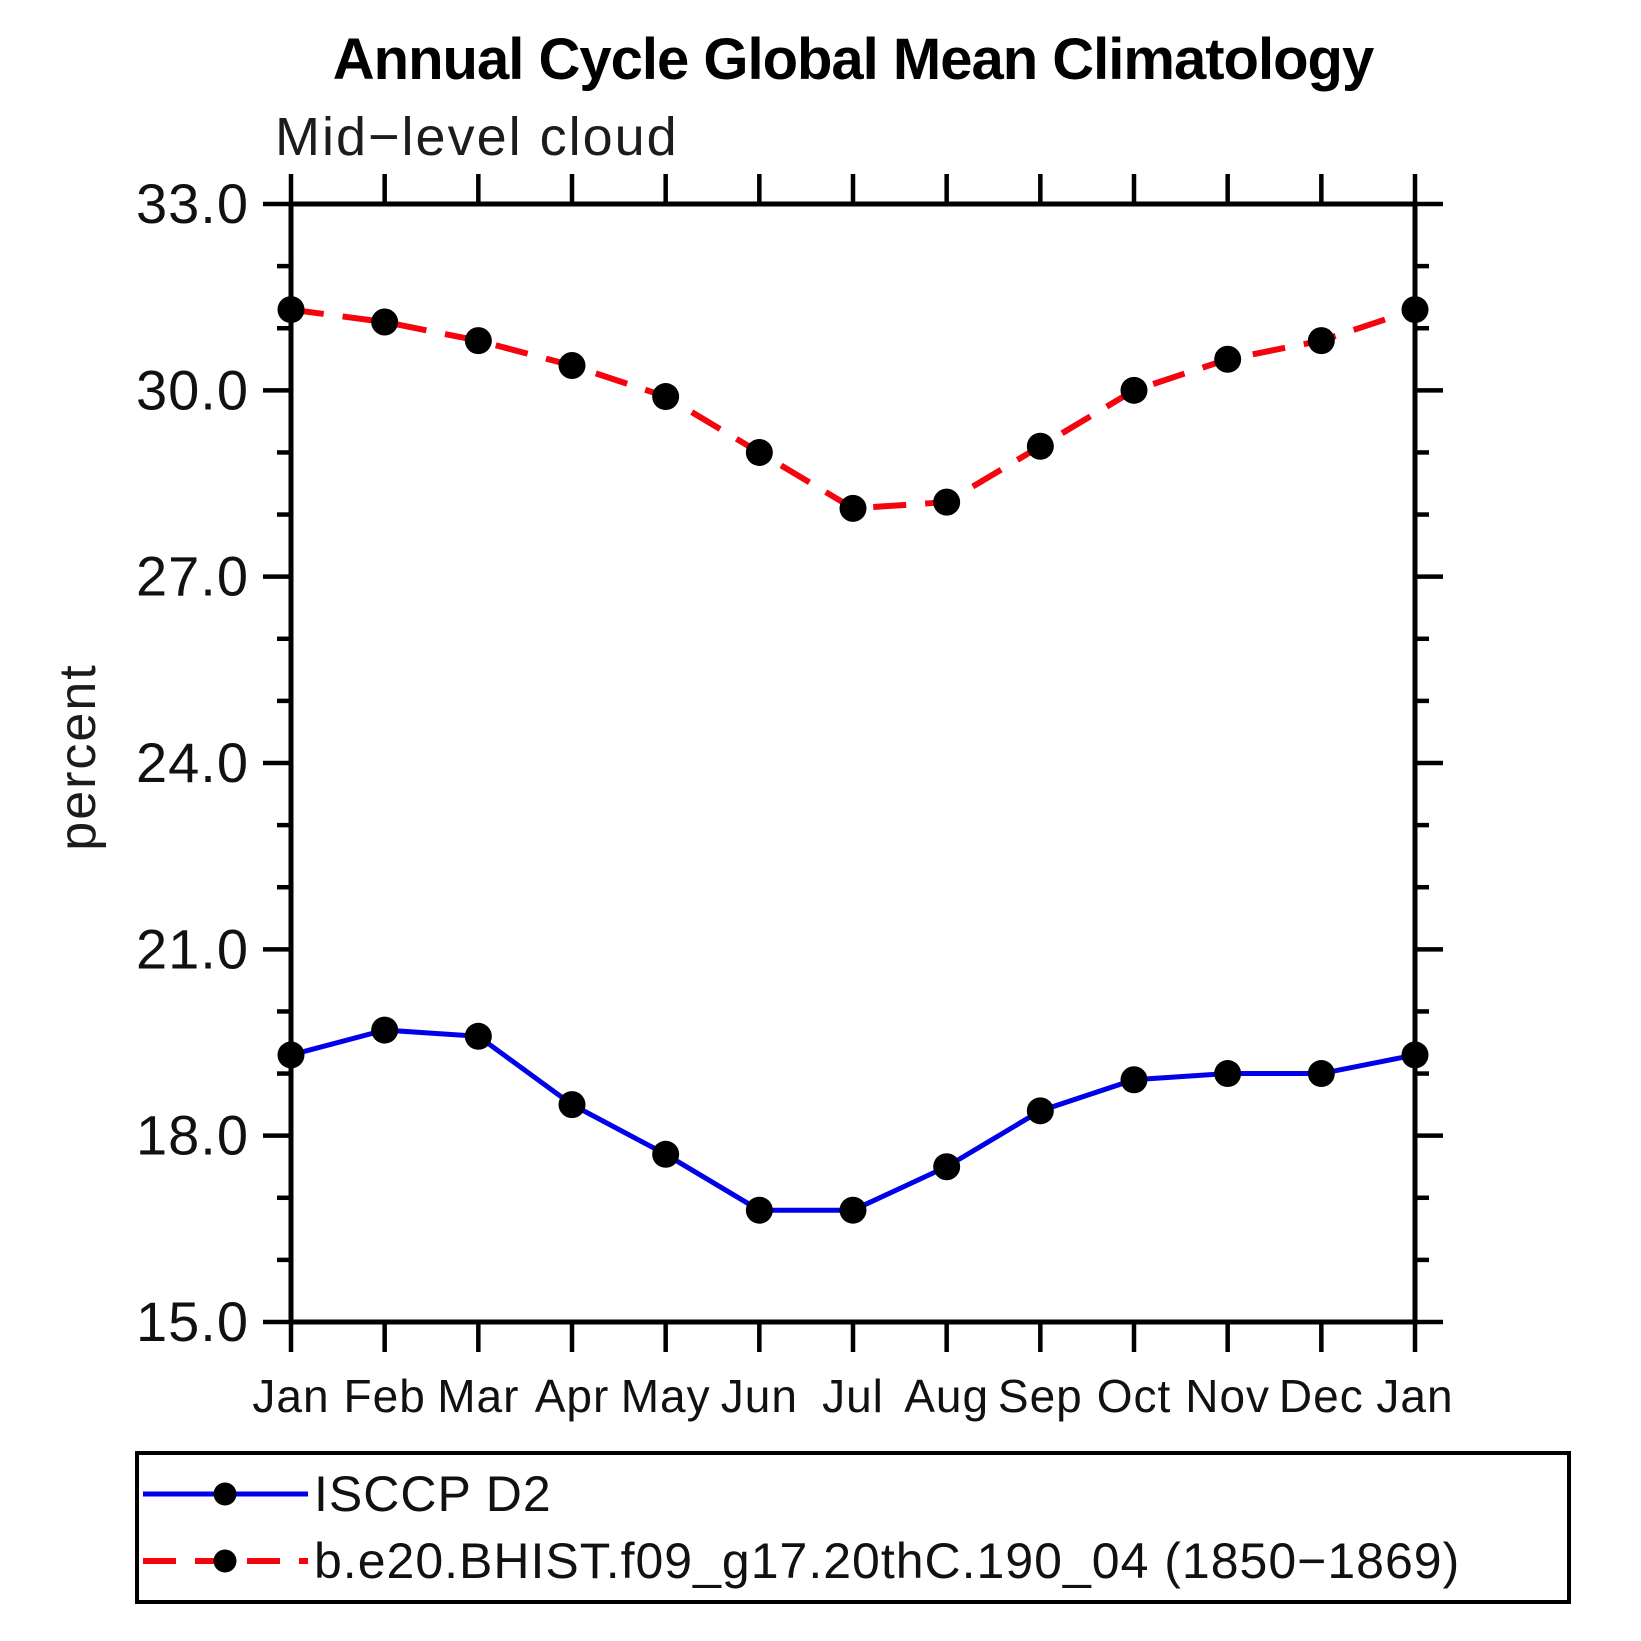  I want to click on y-tick-label: 21.0, so click(192, 948).